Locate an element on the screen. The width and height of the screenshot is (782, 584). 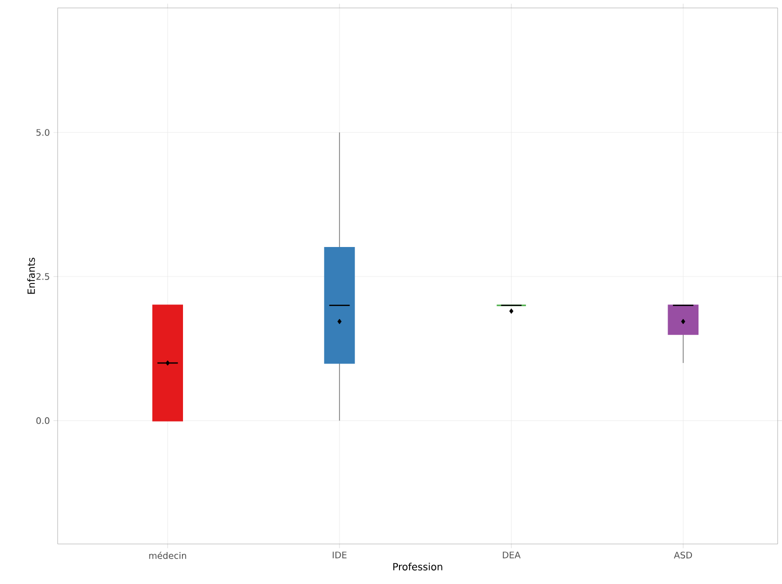
x-tick-label: IDE is located at coordinates (339, 555).